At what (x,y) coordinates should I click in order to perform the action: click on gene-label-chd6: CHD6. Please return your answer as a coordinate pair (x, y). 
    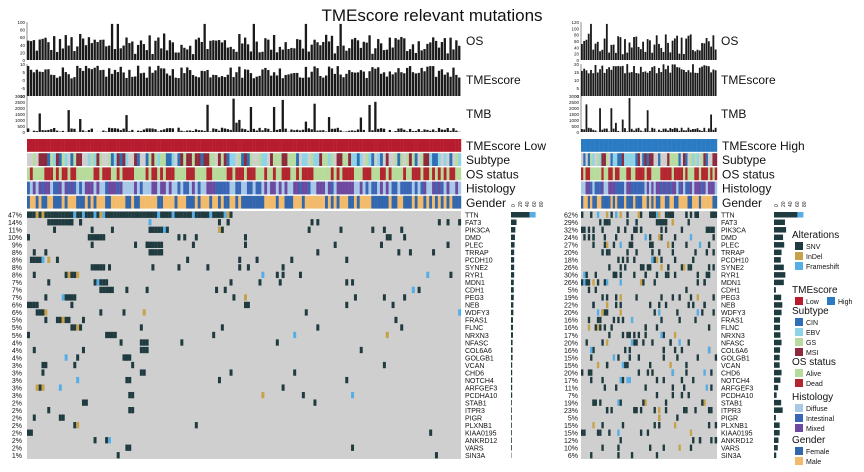
    Looking at the image, I should click on (474, 373).